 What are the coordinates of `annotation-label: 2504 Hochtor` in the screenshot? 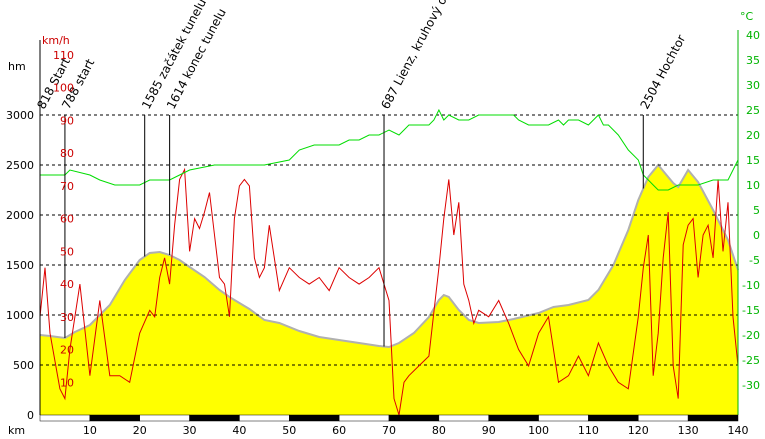 It's located at (663, 71).